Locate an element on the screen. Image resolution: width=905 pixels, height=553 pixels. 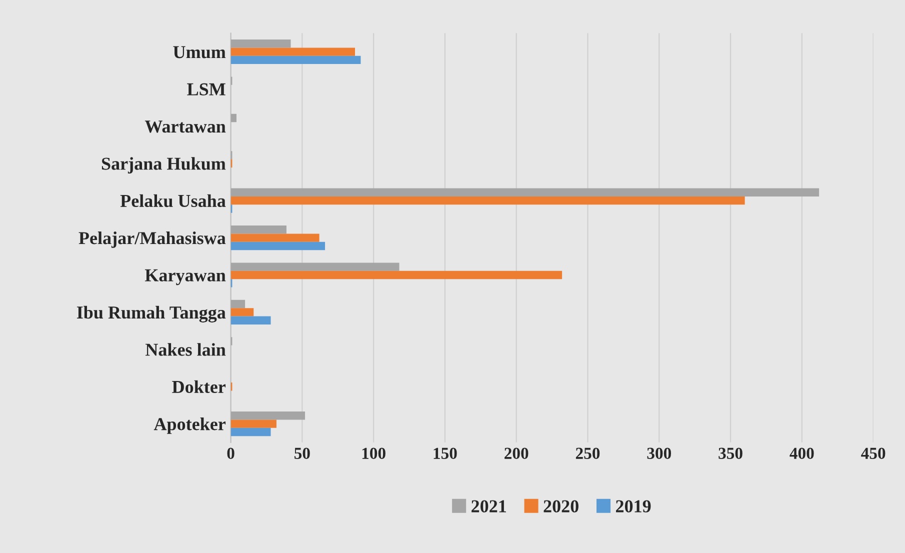
legend-label: 2021 is located at coordinates (489, 506).